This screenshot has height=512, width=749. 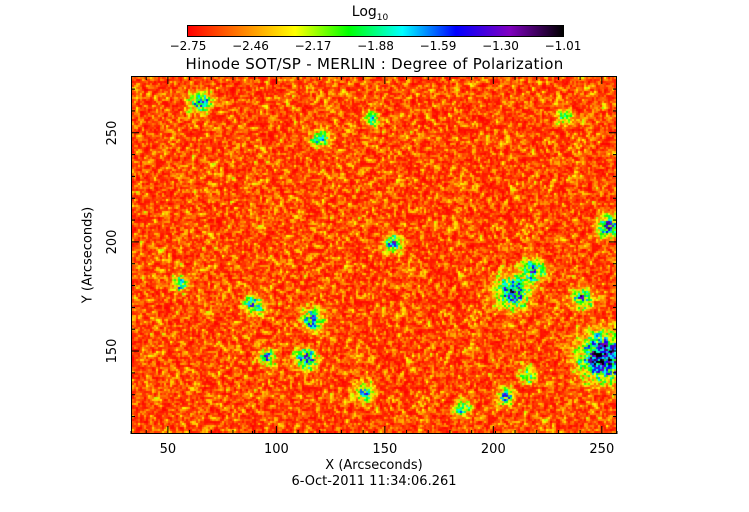 What do you see at coordinates (364, 12) in the screenshot?
I see `colorbar-label-text: Log` at bounding box center [364, 12].